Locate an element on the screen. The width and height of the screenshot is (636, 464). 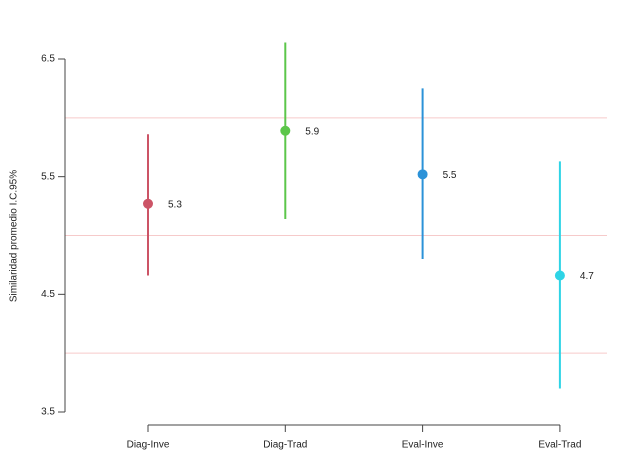
x-tick-label: Diag-Inve is located at coordinates (148, 445).